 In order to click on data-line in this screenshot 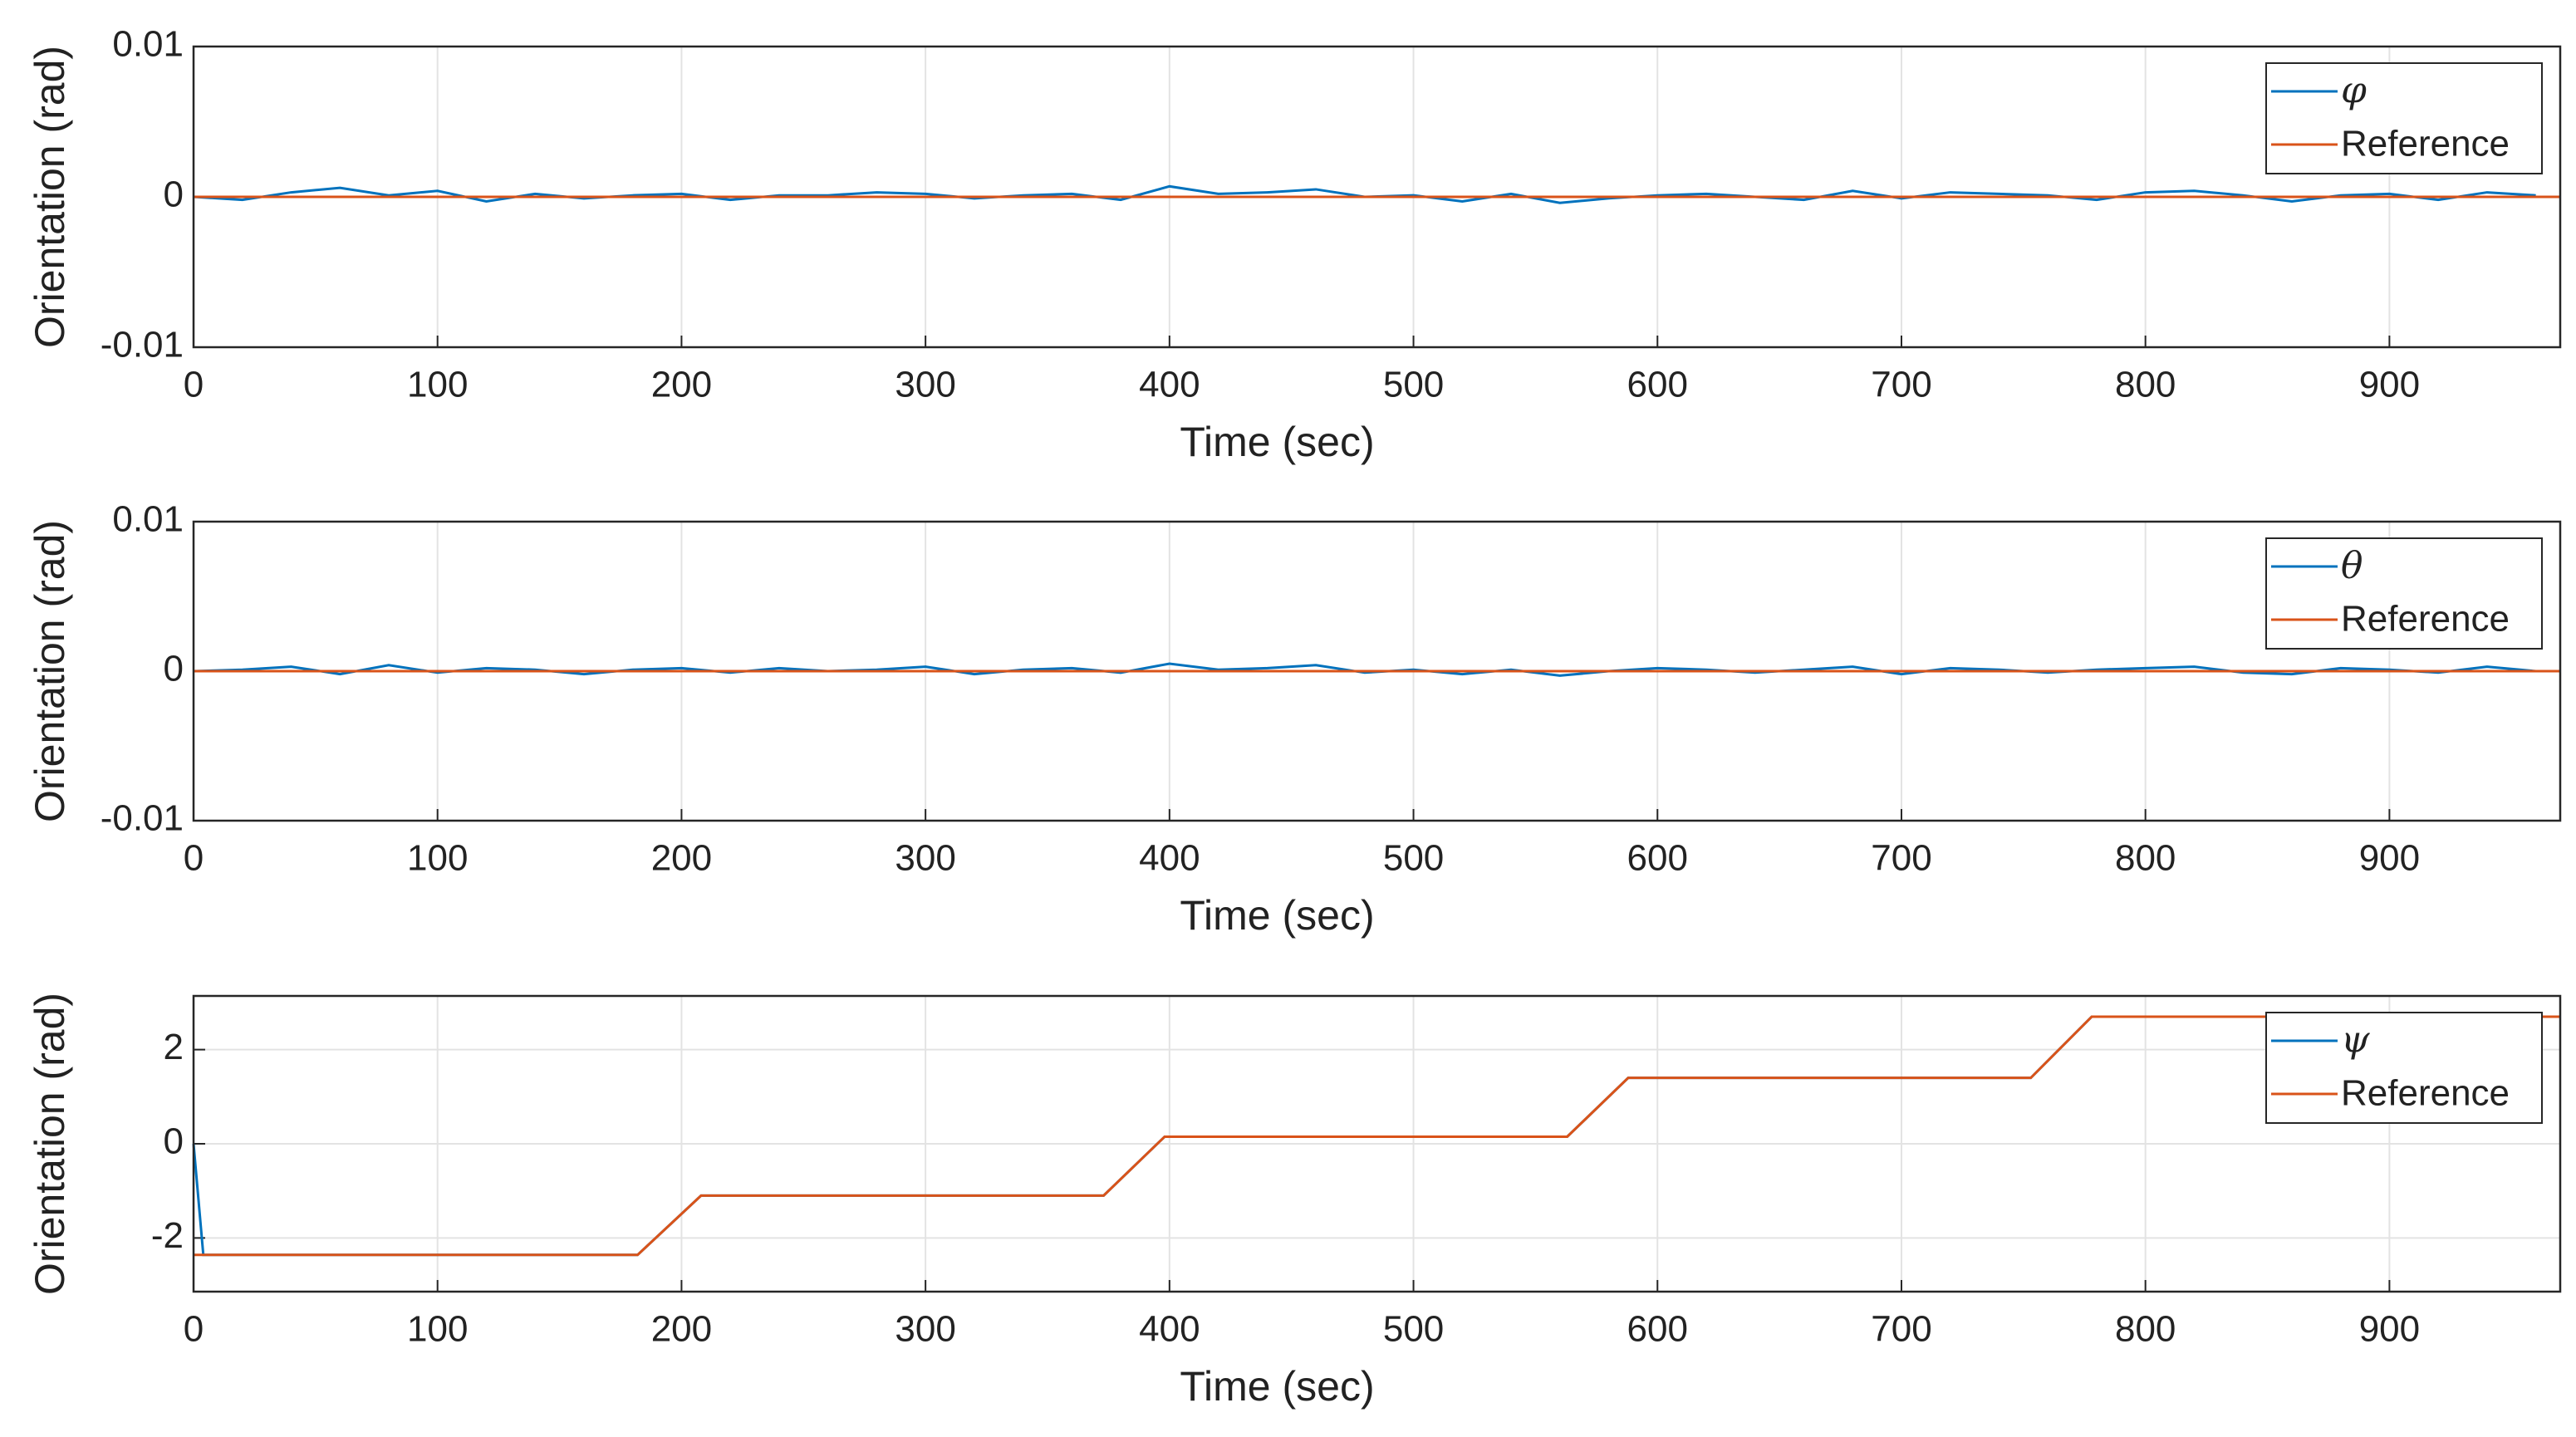, I will do `click(1364, 669)`.